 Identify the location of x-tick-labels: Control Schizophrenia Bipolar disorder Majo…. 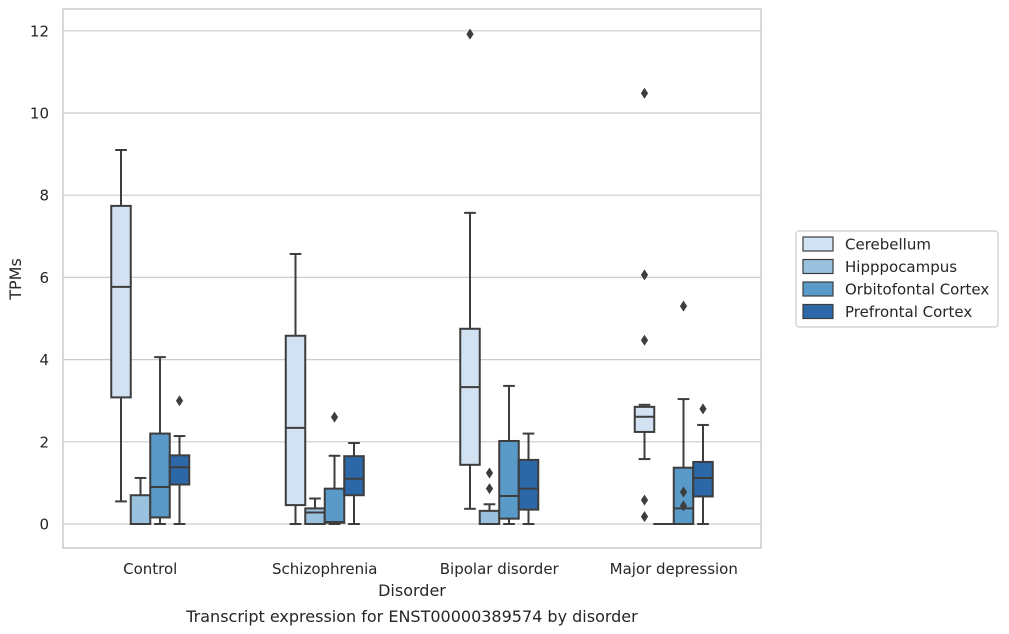
(430, 569).